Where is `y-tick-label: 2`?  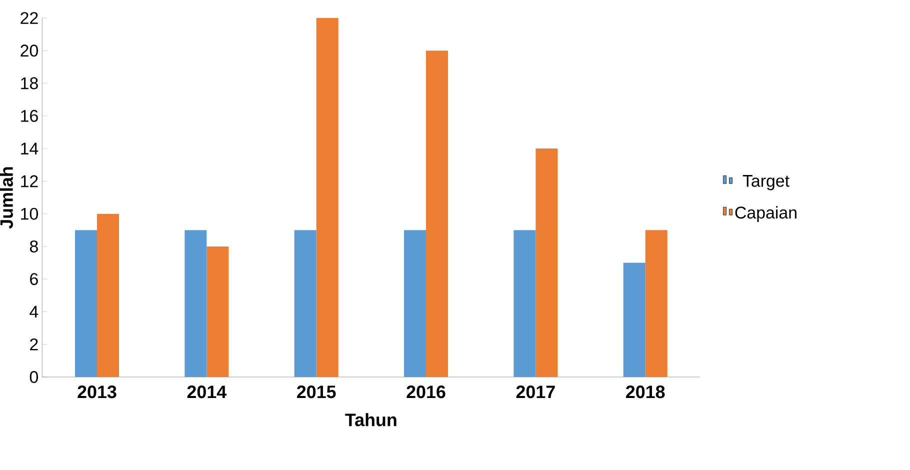 y-tick-label: 2 is located at coordinates (34, 344).